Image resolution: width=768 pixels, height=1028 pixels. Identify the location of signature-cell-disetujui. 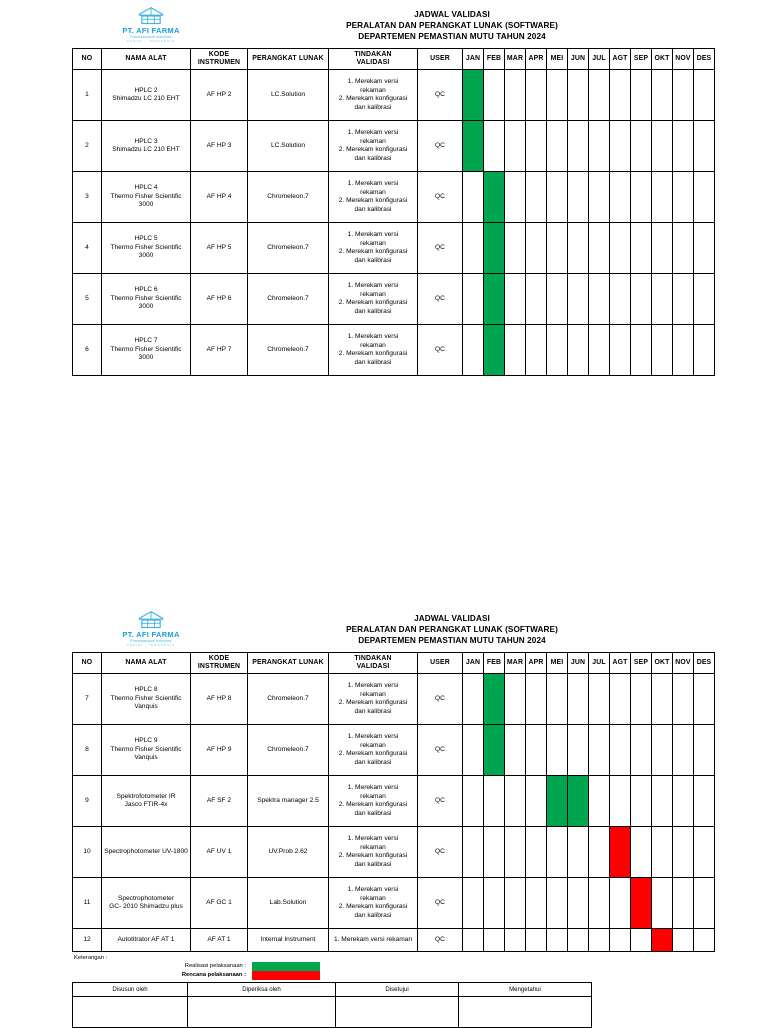
(397, 1012).